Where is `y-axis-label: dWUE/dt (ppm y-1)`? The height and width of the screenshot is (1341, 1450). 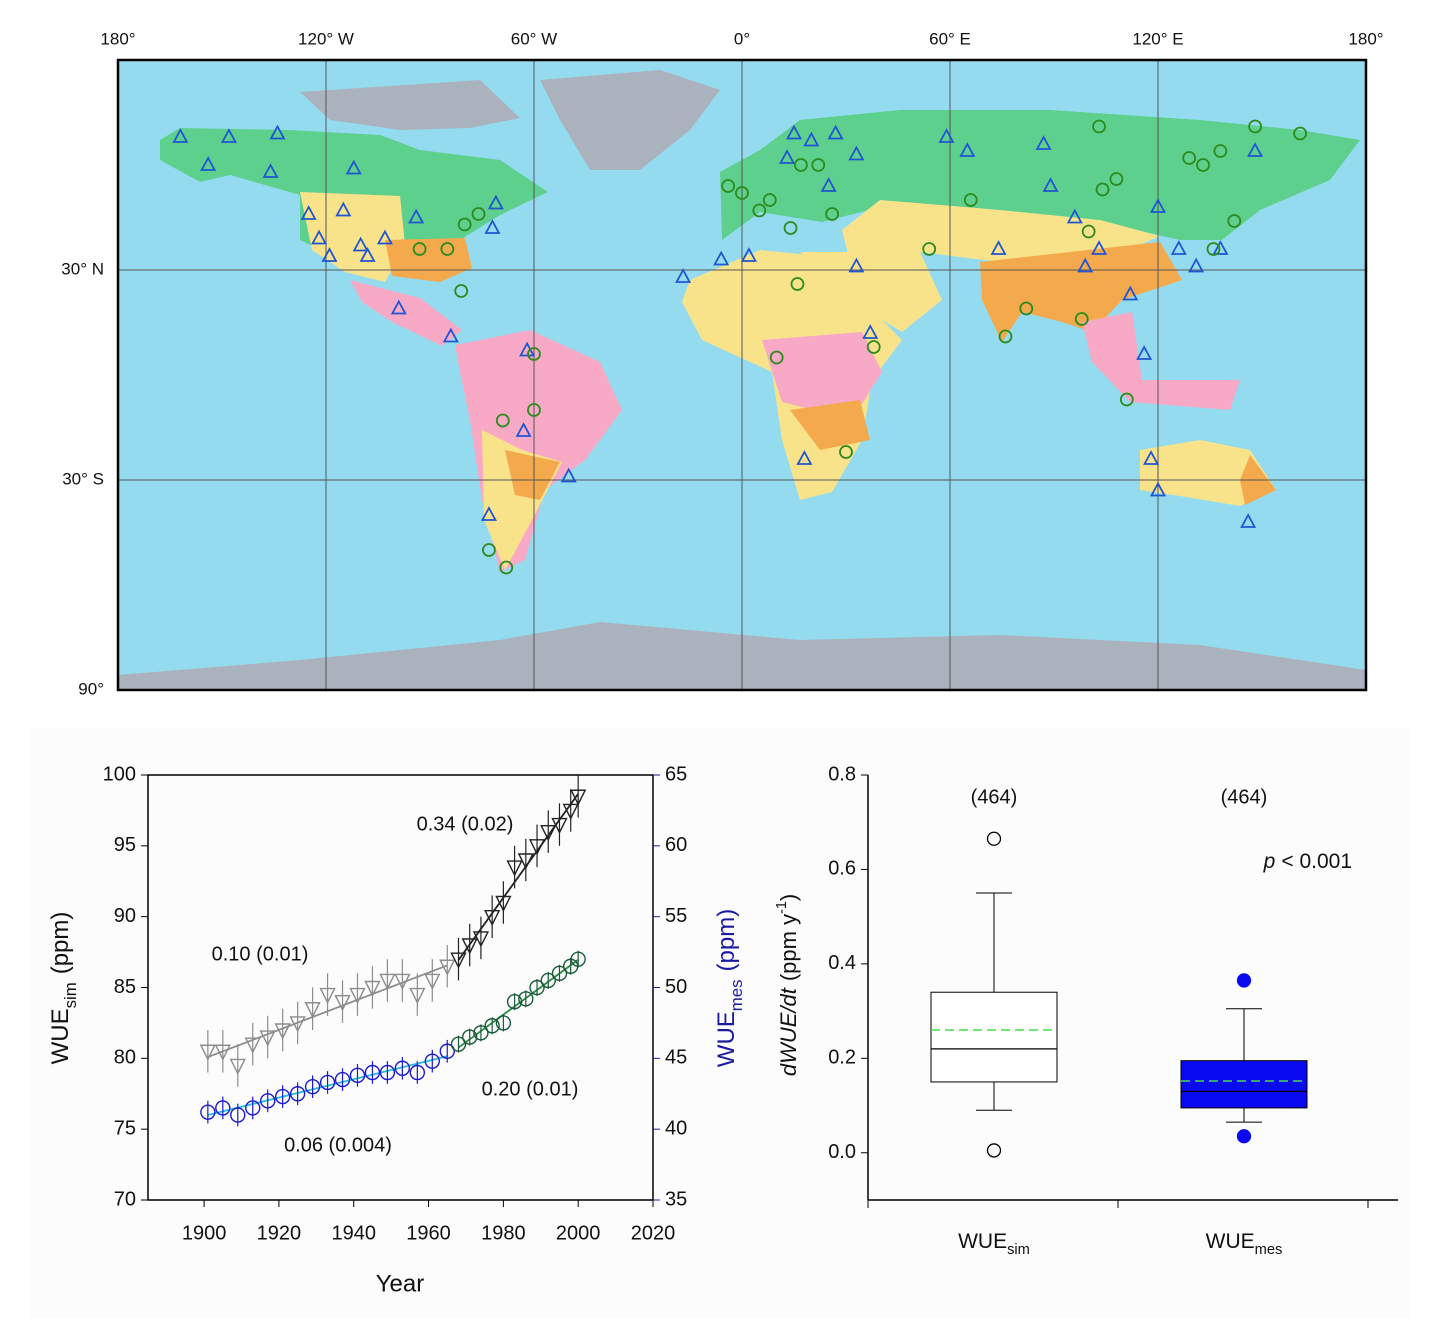 y-axis-label: dWUE/dt (ppm y-1) is located at coordinates (787, 985).